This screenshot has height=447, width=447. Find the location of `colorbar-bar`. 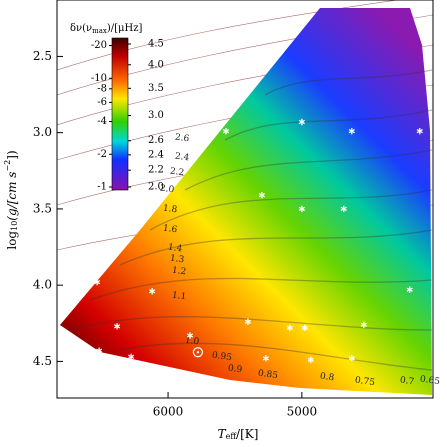

colorbar-bar is located at coordinates (120, 114).